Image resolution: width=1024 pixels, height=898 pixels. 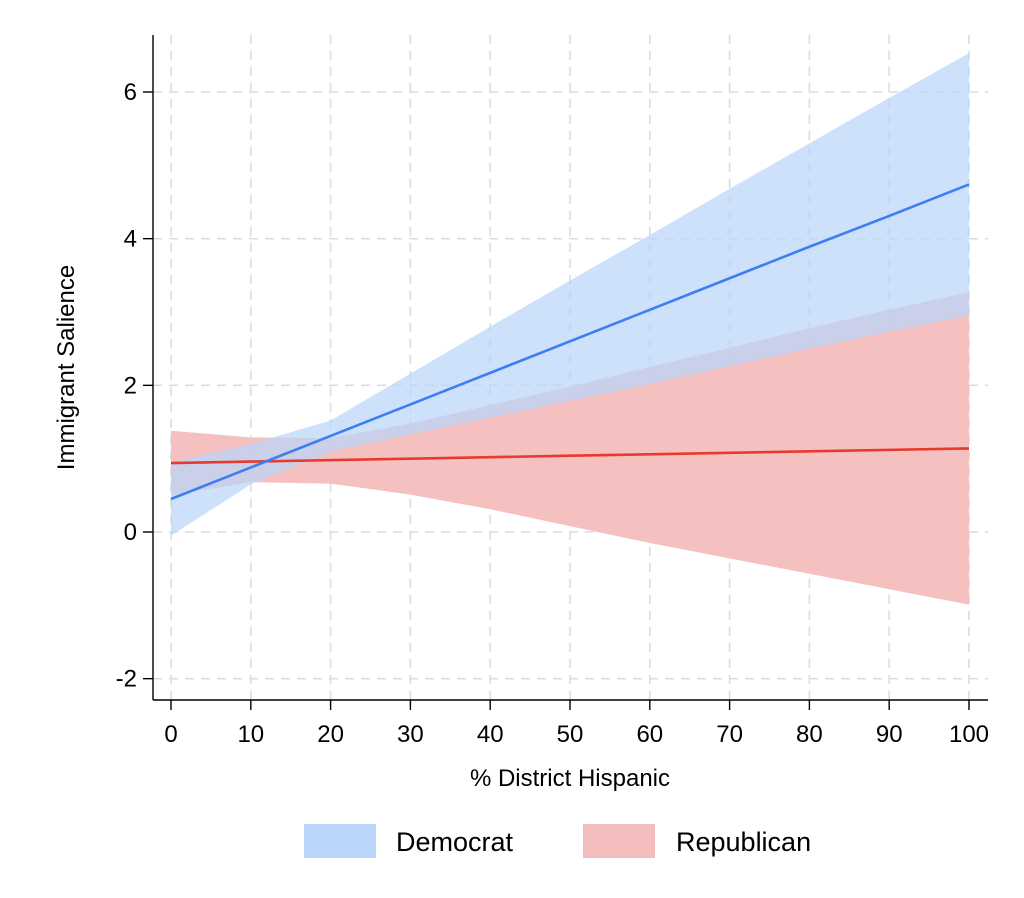 I want to click on x-tick-label: 20, so click(x=330, y=734).